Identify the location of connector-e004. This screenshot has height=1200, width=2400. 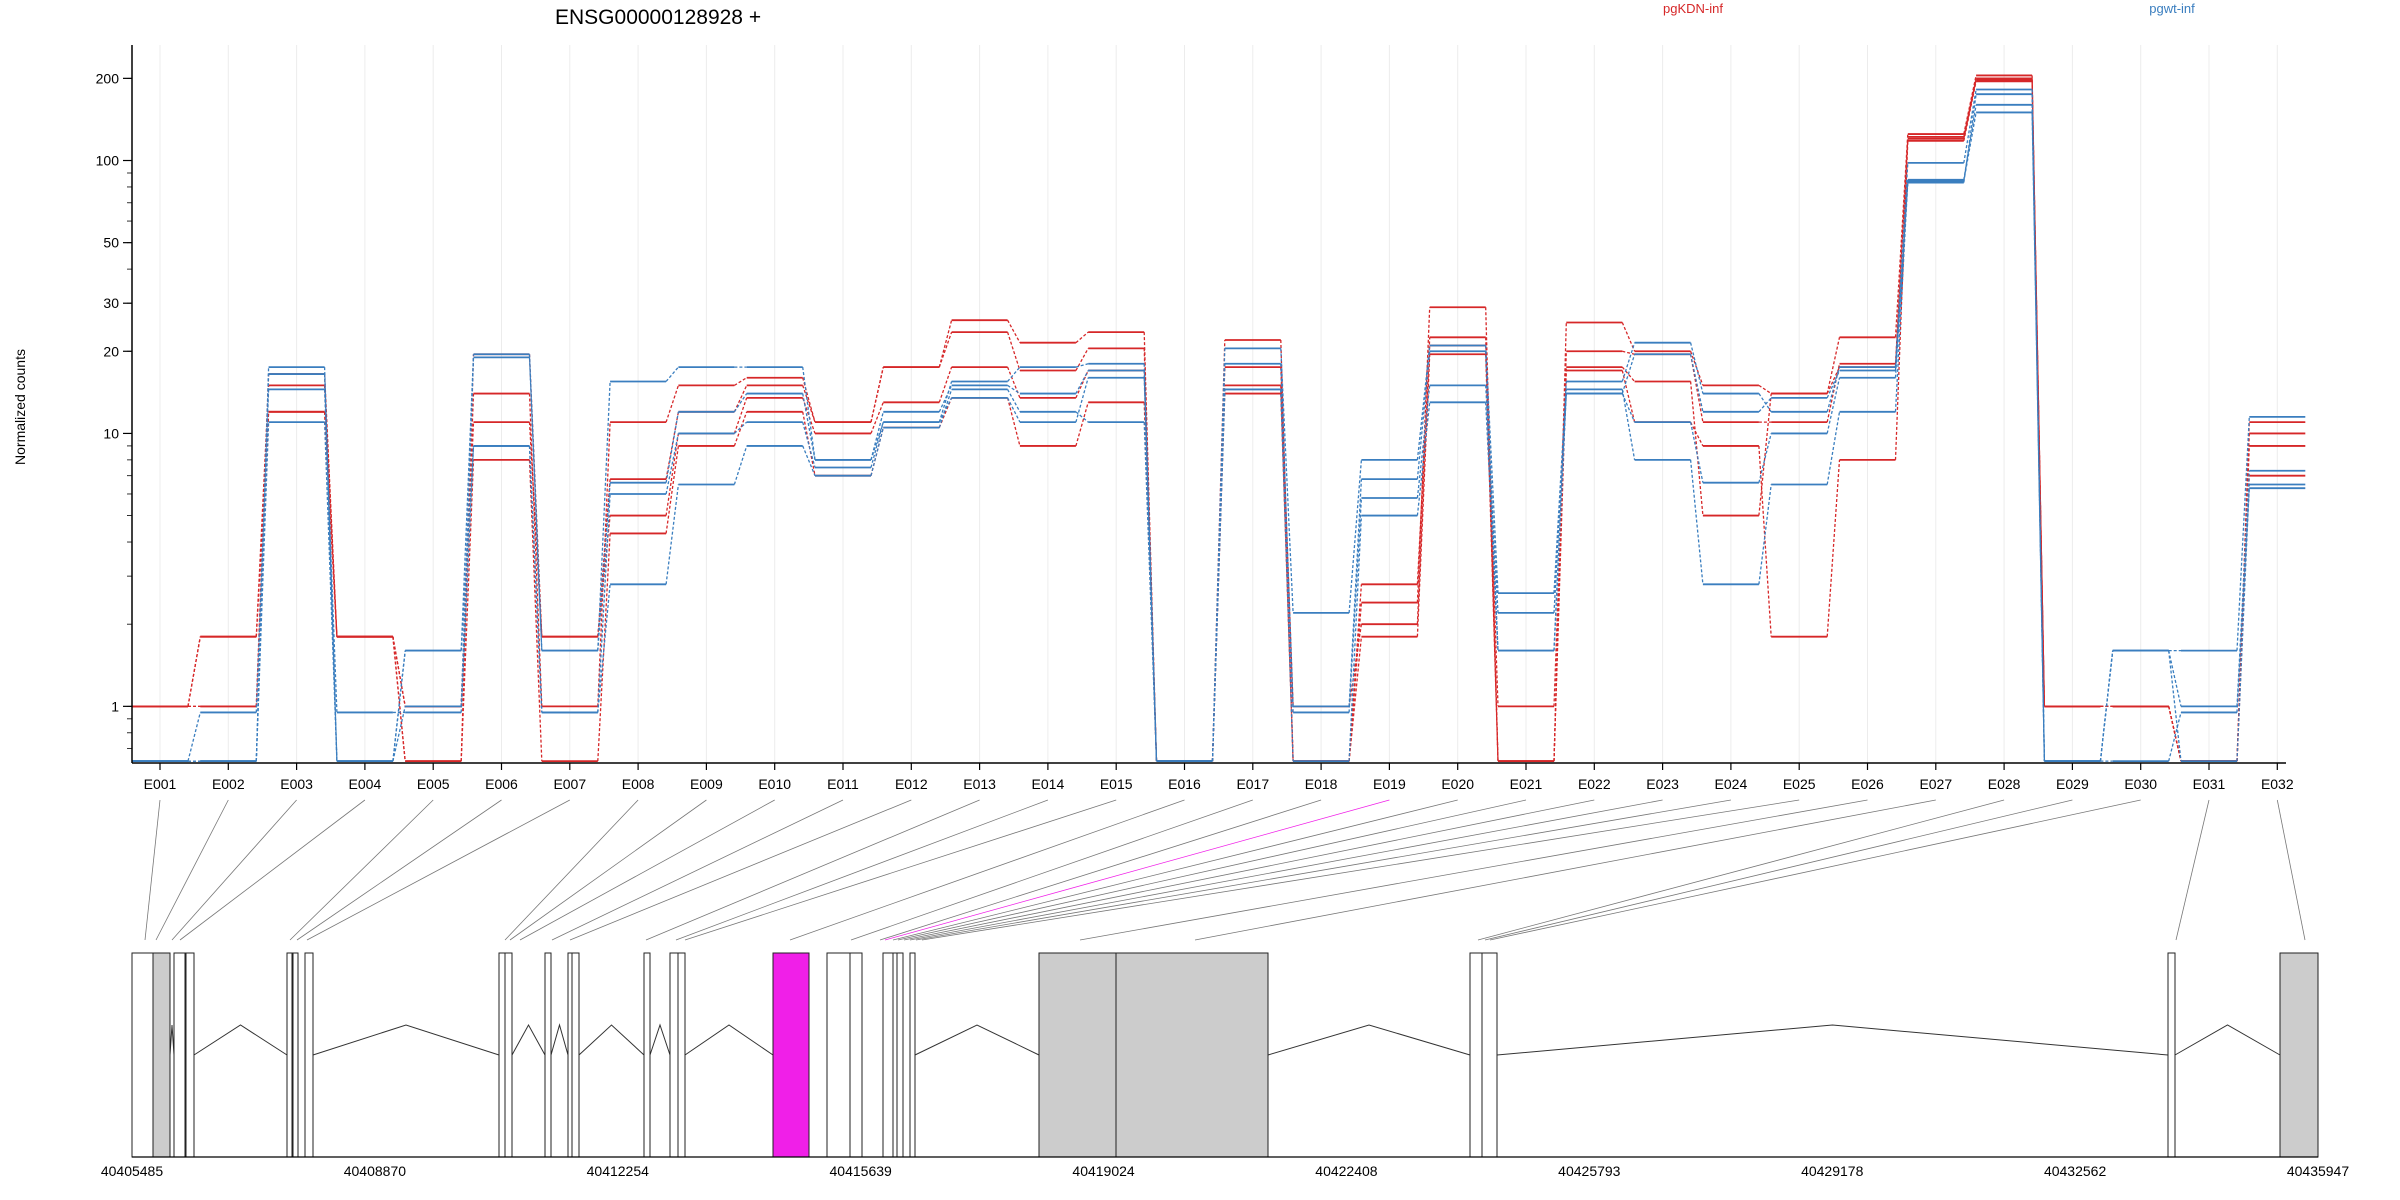
(272, 870).